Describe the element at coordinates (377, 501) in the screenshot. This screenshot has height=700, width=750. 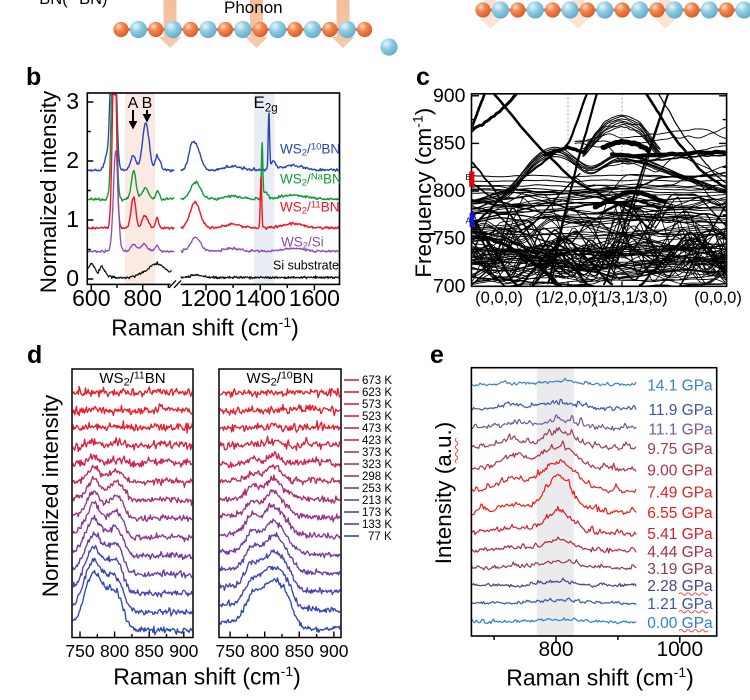
I see `svg-text: 213 K` at that location.